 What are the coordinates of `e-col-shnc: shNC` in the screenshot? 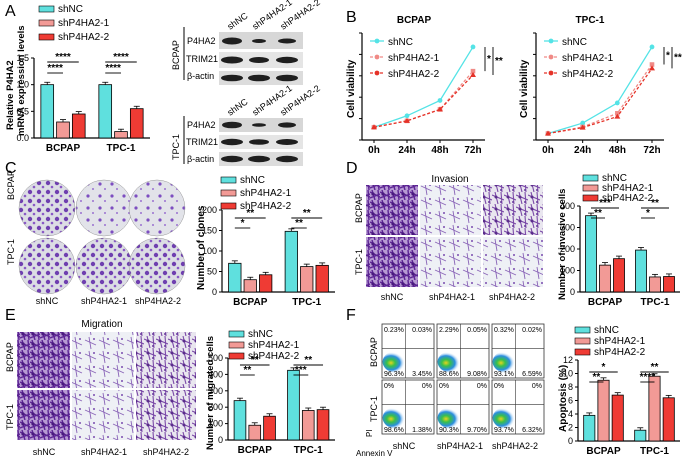 It's located at (44, 452).